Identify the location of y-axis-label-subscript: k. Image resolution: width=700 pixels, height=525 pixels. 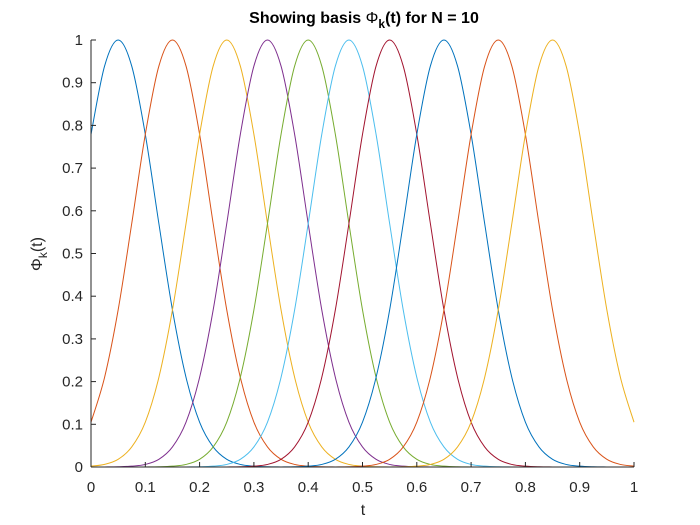
(43, 254).